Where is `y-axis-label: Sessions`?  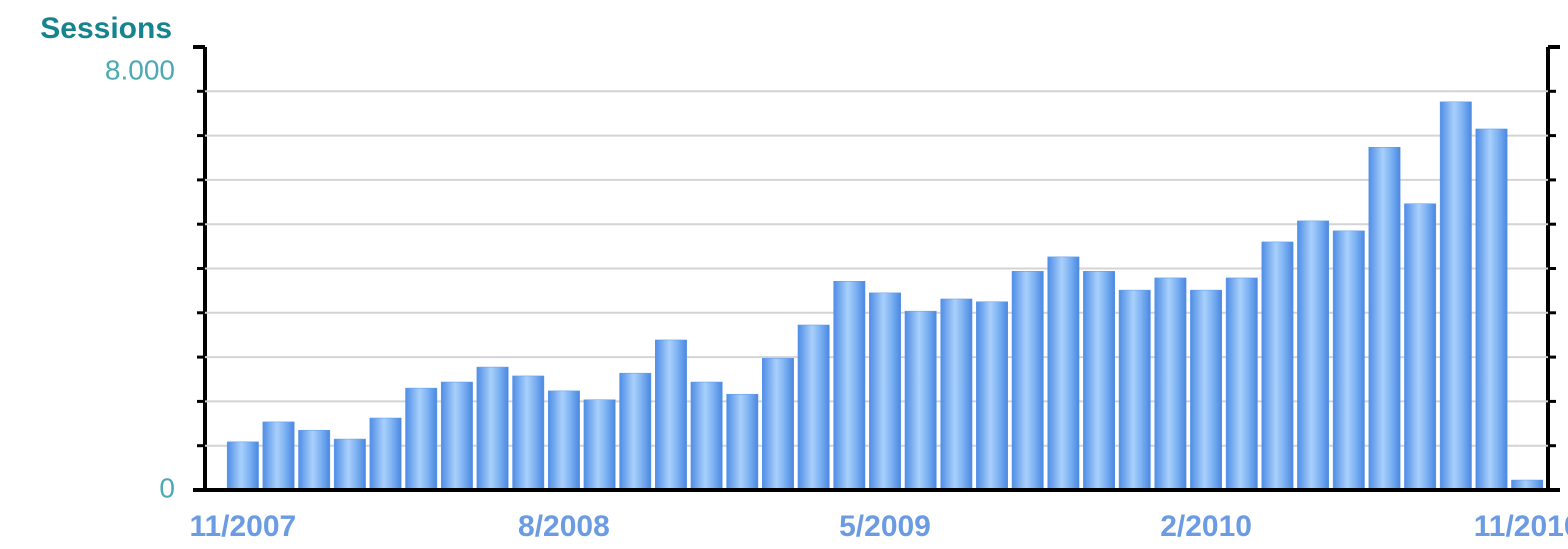
y-axis-label: Sessions is located at coordinates (106, 28).